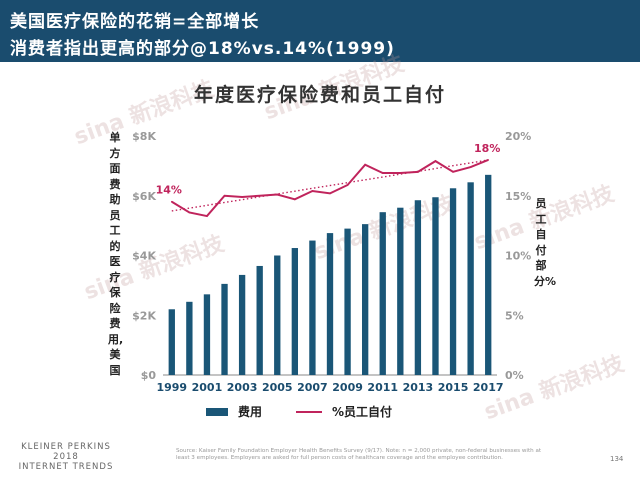 The width and height of the screenshot is (640, 480). Describe the element at coordinates (488, 387) in the screenshot. I see `x-tick-label: 2017` at that location.